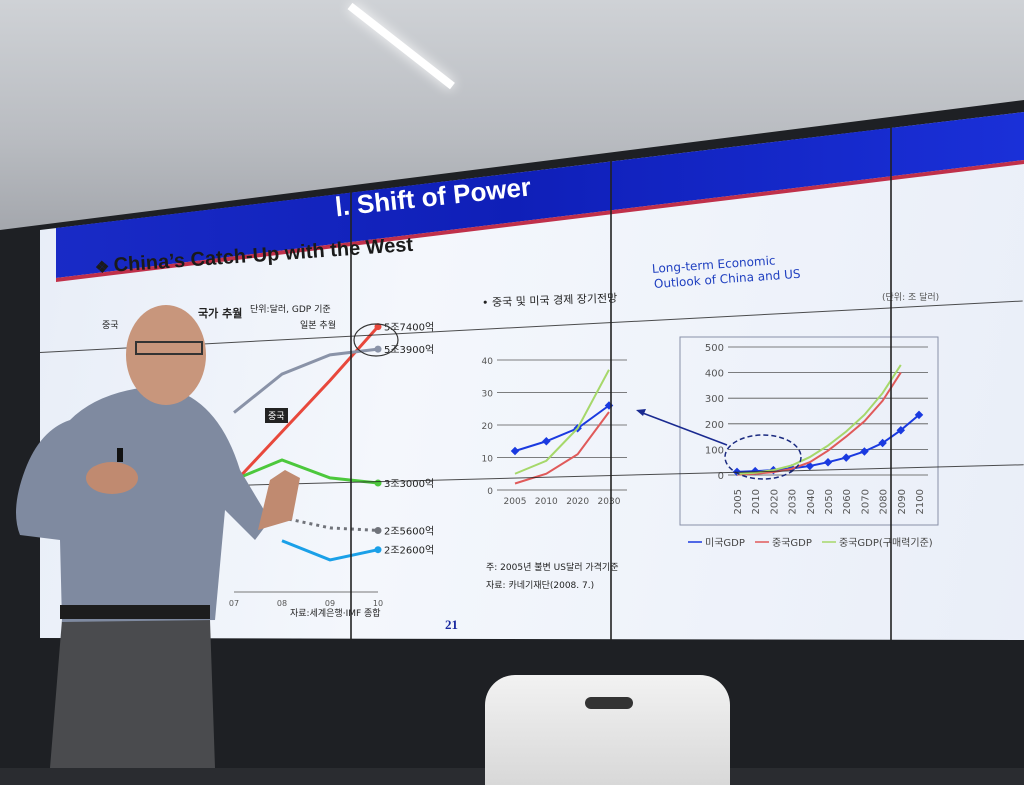  What do you see at coordinates (902, 501) in the screenshot?
I see `x-tick-label: 2090` at bounding box center [902, 501].